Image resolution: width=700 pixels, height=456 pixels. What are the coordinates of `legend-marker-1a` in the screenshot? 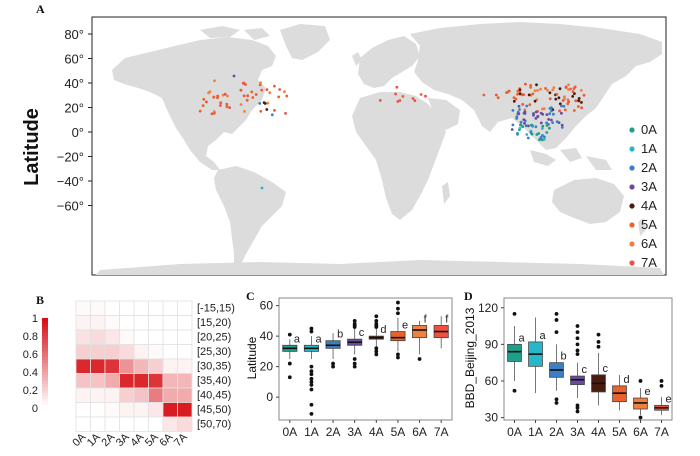 It's located at (632, 149).